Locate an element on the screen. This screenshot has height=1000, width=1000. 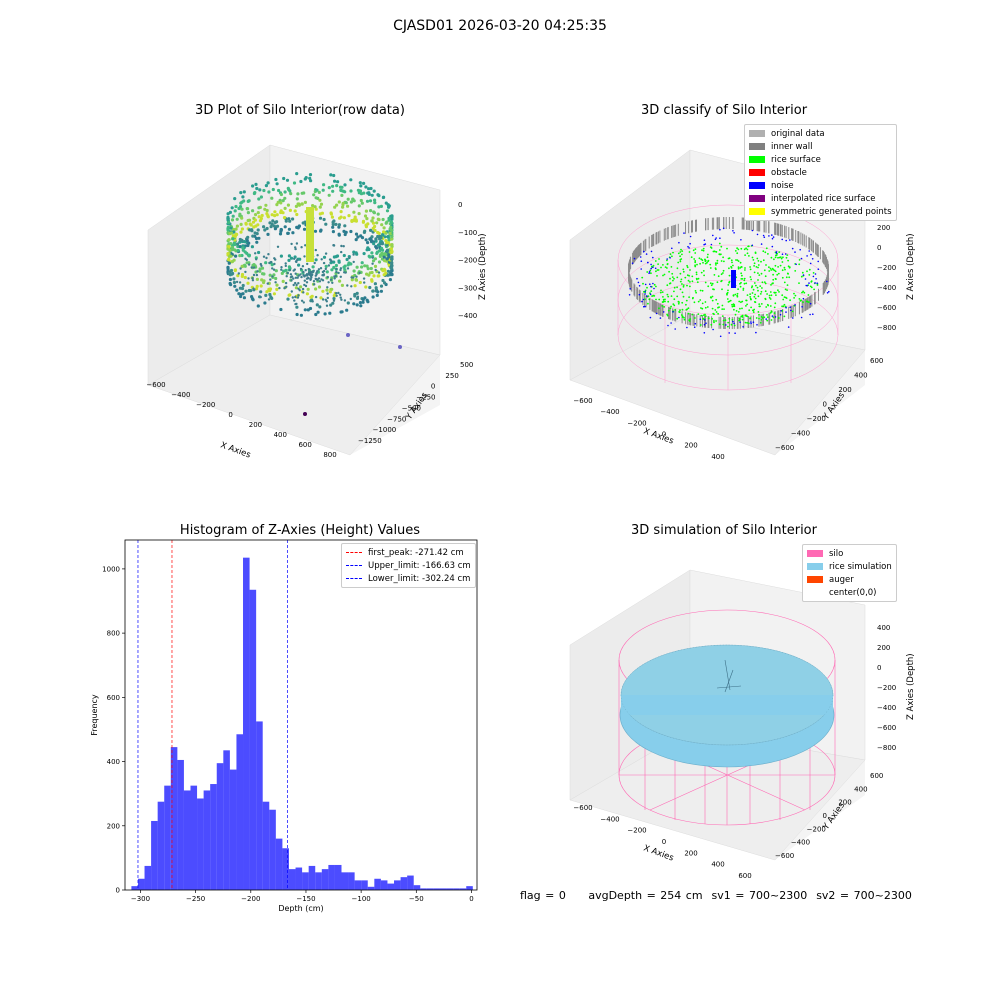
histogram-bar is located at coordinates (240, 812).